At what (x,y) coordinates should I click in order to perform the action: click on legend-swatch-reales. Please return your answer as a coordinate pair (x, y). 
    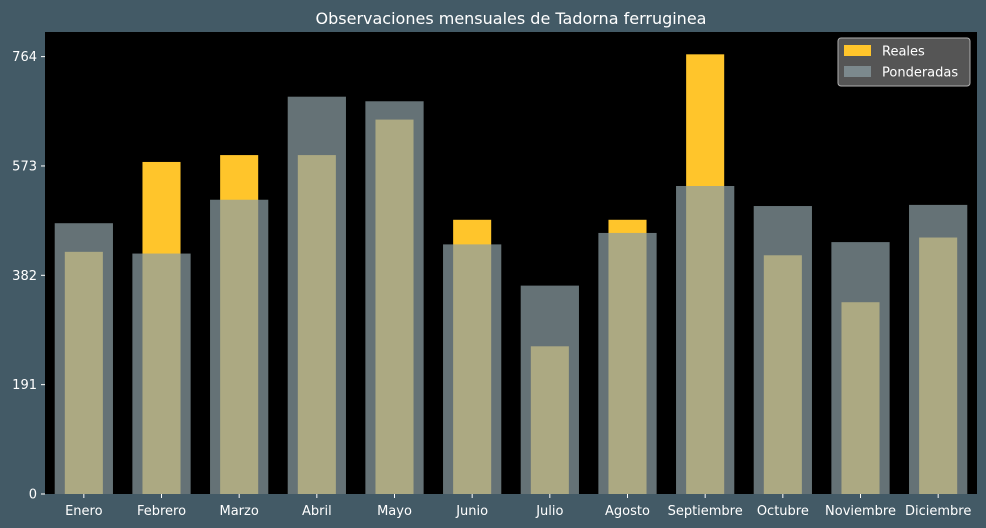
    Looking at the image, I should click on (857, 50).